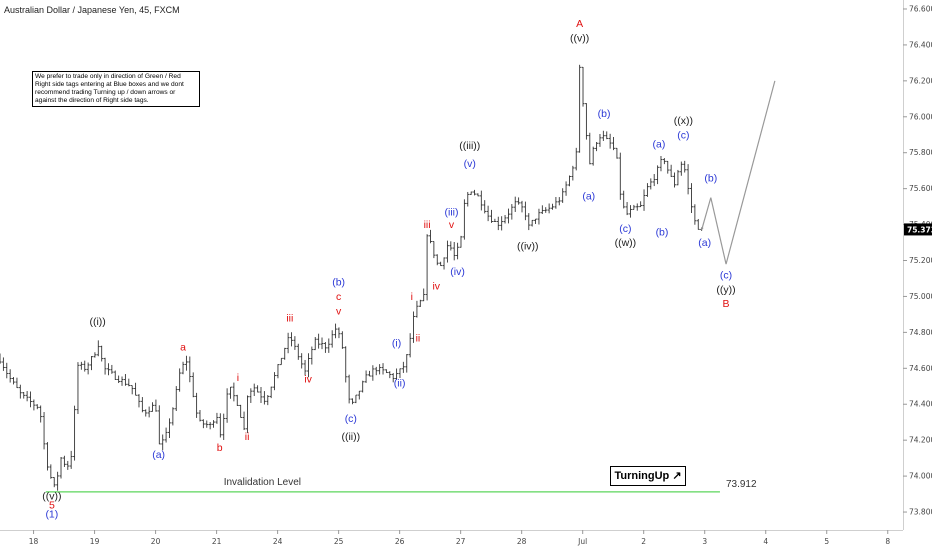 This screenshot has width=932, height=550. I want to click on price-axis-panel, so click(917, 275).